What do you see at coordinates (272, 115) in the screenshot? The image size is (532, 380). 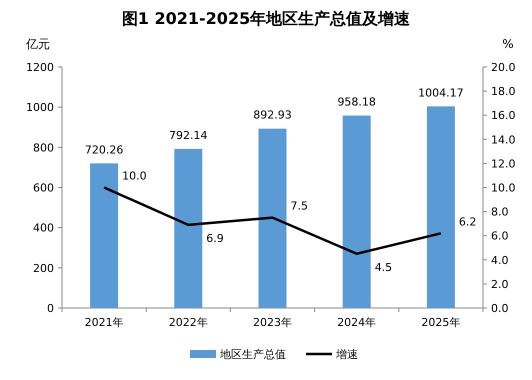 I see `data-label: 892.93` at bounding box center [272, 115].